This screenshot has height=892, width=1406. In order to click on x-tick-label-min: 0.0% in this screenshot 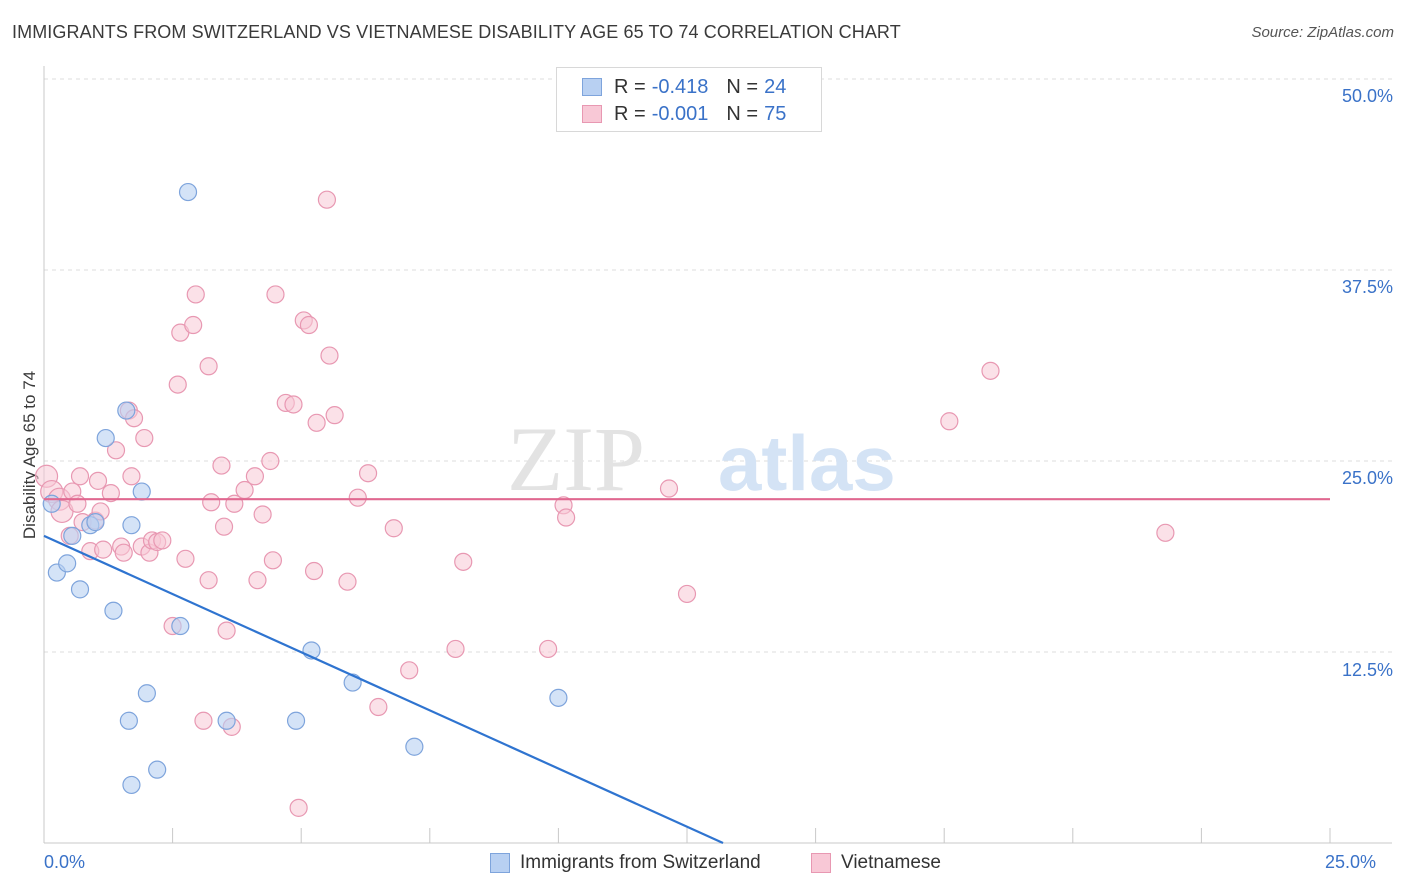, I will do `click(65, 862)`.